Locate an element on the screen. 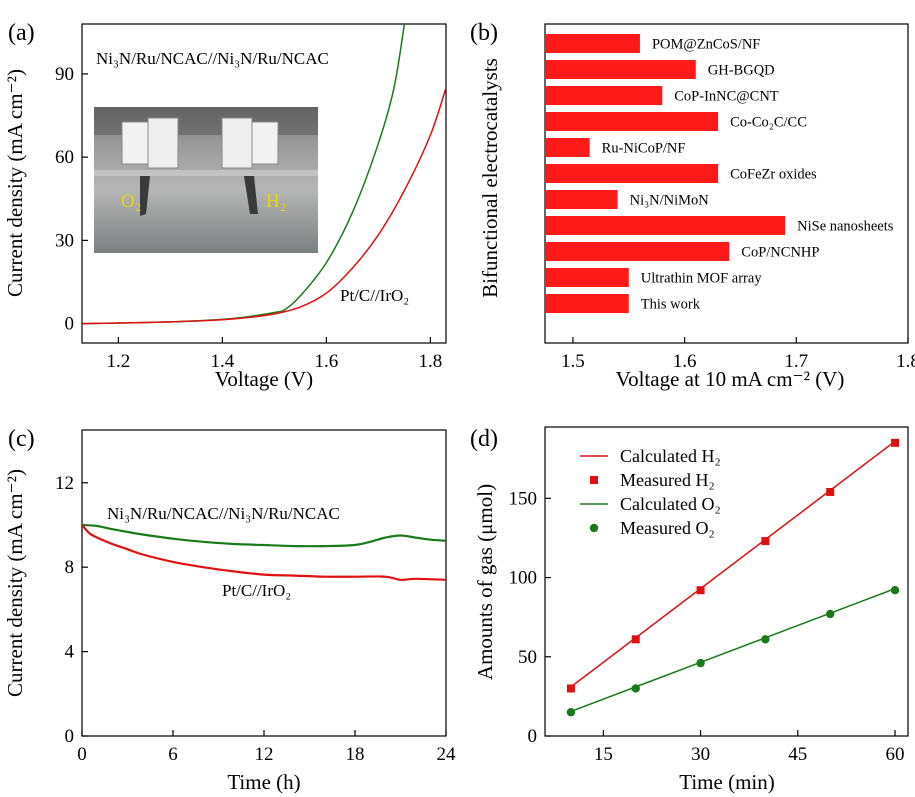 This screenshot has width=915, height=797. y-tick-label-a: 30 is located at coordinates (64, 240).